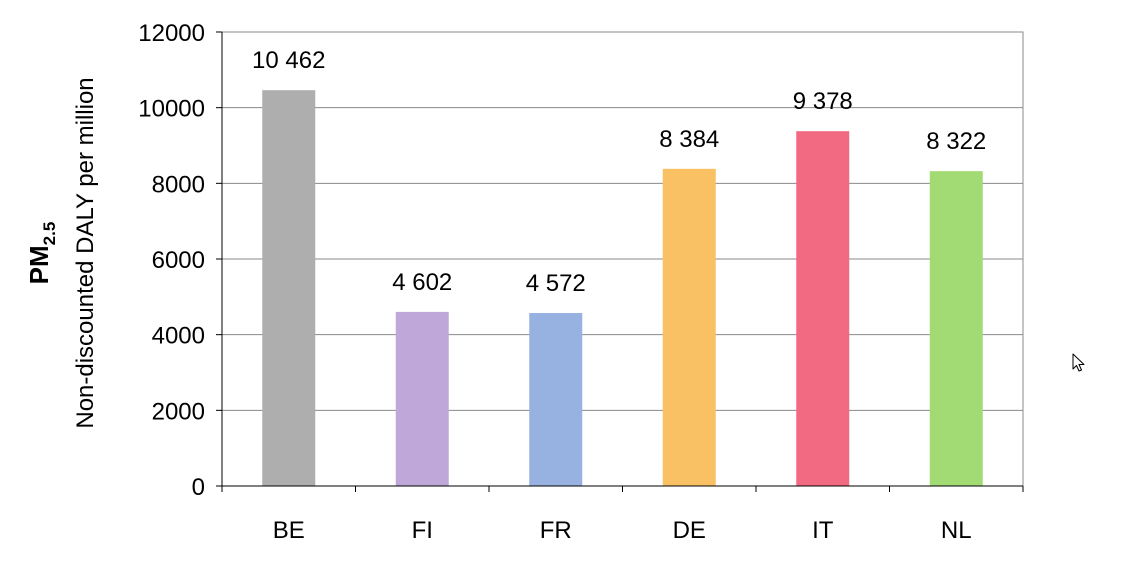  What do you see at coordinates (689, 530) in the screenshot?
I see `x-tick-label-de: DE` at bounding box center [689, 530].